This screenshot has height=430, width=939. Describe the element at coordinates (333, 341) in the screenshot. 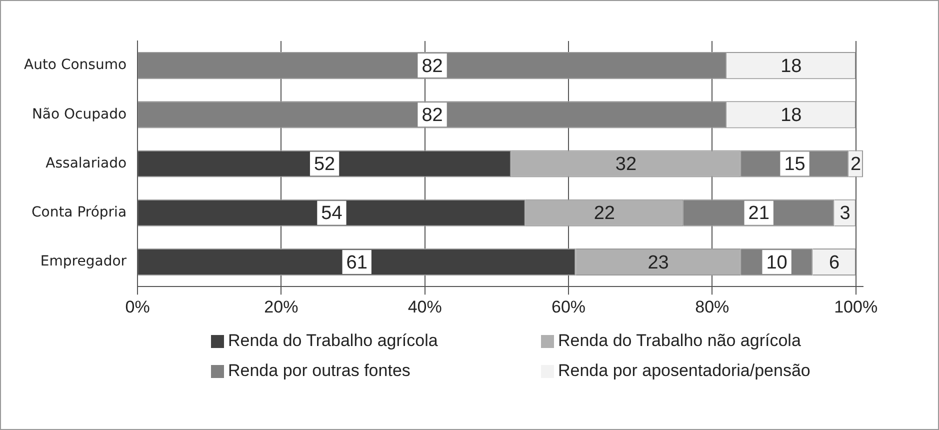

I see `legend-label: Renda do Trabalho agrícola` at that location.